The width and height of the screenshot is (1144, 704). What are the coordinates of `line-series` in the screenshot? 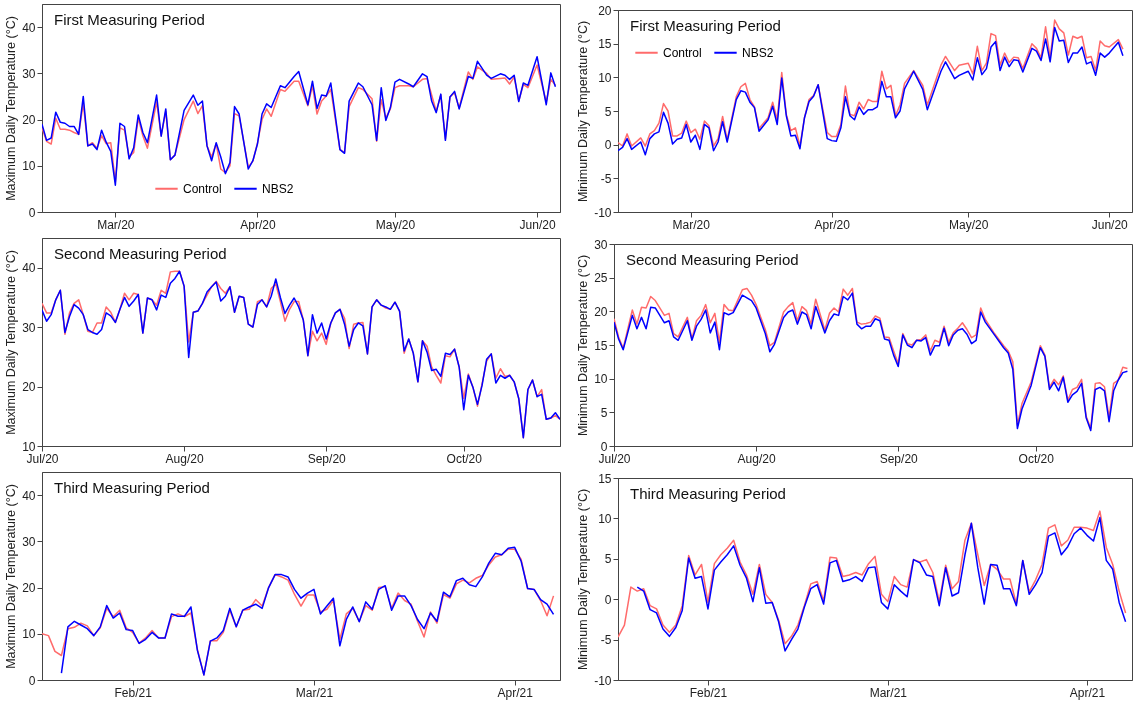 It's located at (301, 354).